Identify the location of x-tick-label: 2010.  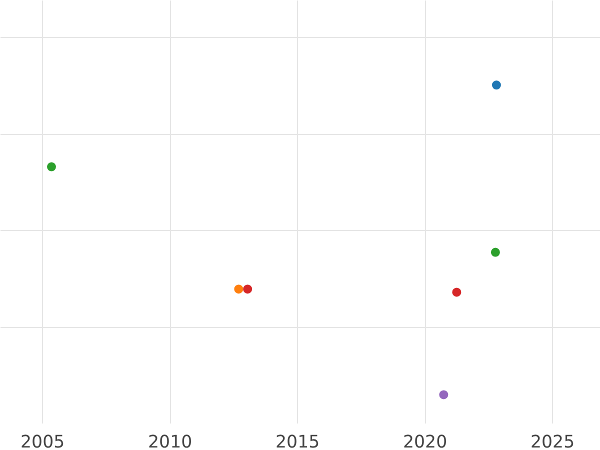
(170, 441).